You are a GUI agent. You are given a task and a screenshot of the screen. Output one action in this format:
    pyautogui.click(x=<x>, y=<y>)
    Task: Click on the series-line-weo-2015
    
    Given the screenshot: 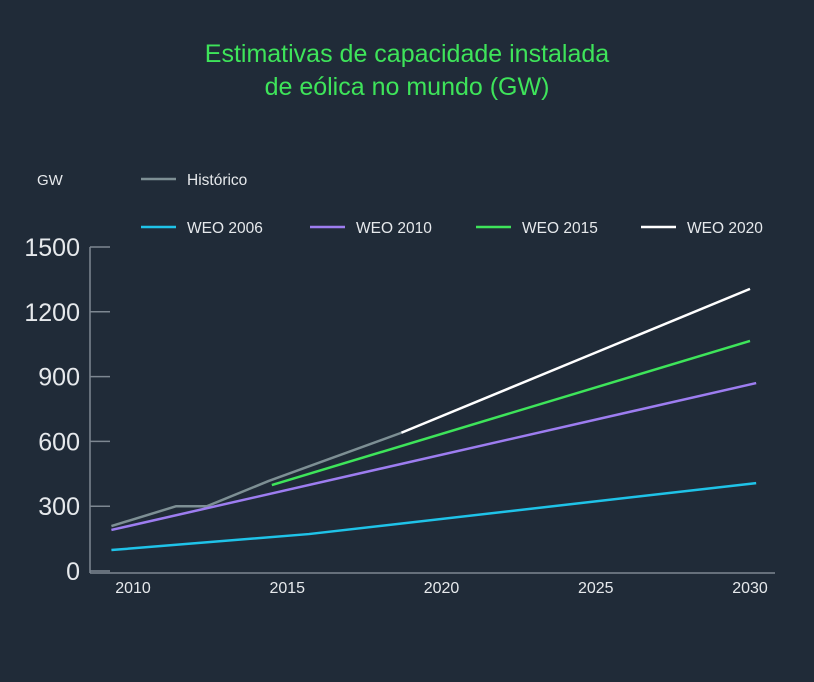 What is the action you would take?
    pyautogui.click(x=511, y=413)
    